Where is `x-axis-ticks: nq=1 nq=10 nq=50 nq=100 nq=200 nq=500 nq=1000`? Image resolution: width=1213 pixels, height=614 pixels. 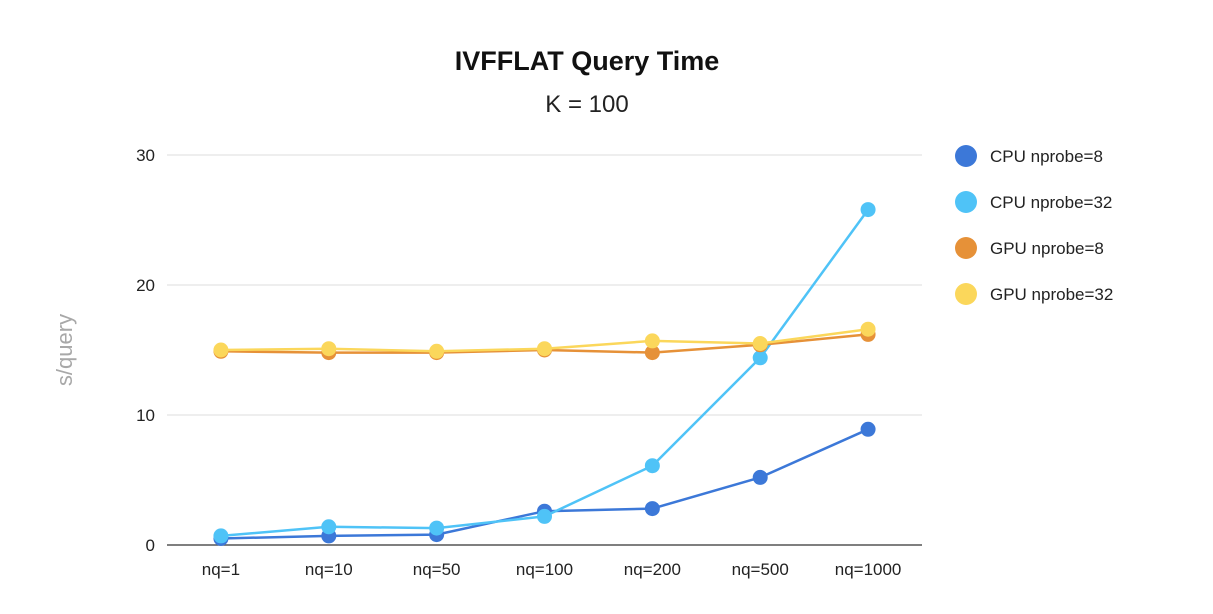 x-axis-ticks: nq=1 nq=10 nq=50 nq=100 nq=200 nq=500 nq=1000 is located at coordinates (552, 569).